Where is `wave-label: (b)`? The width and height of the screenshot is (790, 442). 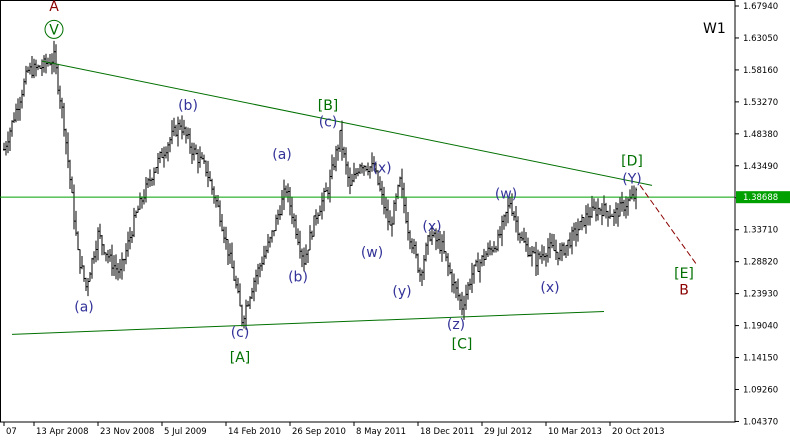 wave-label: (b) is located at coordinates (298, 277).